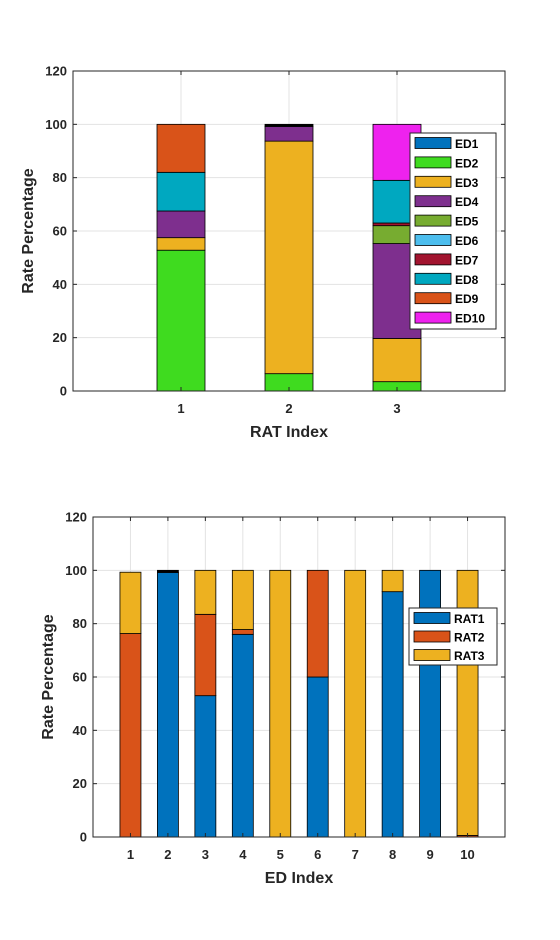 The width and height of the screenshot is (560, 940). Describe the element at coordinates (289, 432) in the screenshot. I see `x-axis-label: RAT Index` at that location.